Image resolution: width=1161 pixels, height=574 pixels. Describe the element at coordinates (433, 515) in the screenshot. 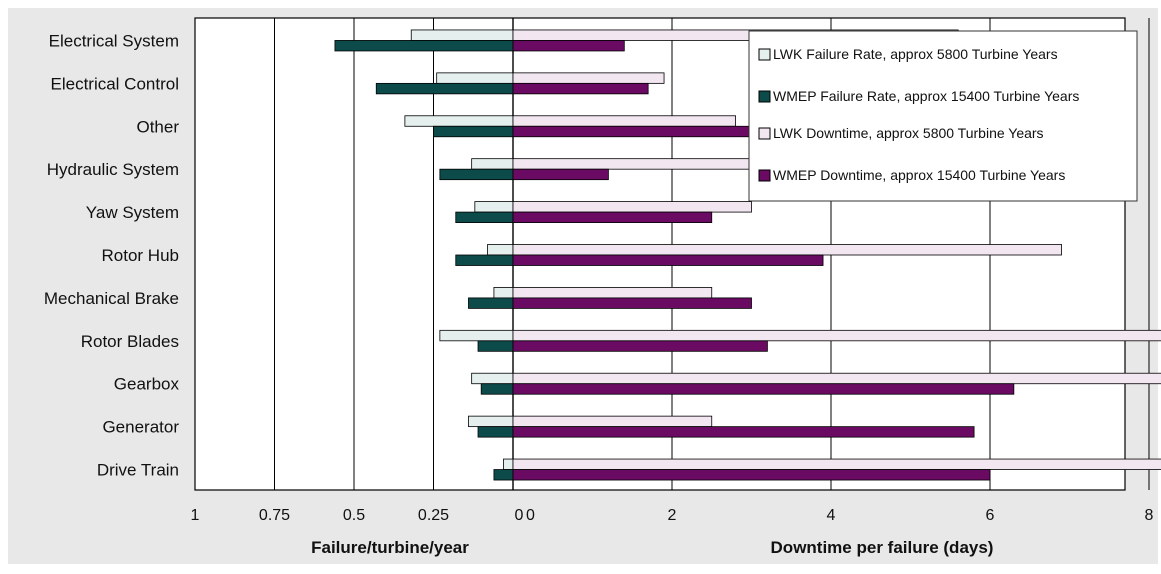

I see `left-tick-label: 0.25` at that location.